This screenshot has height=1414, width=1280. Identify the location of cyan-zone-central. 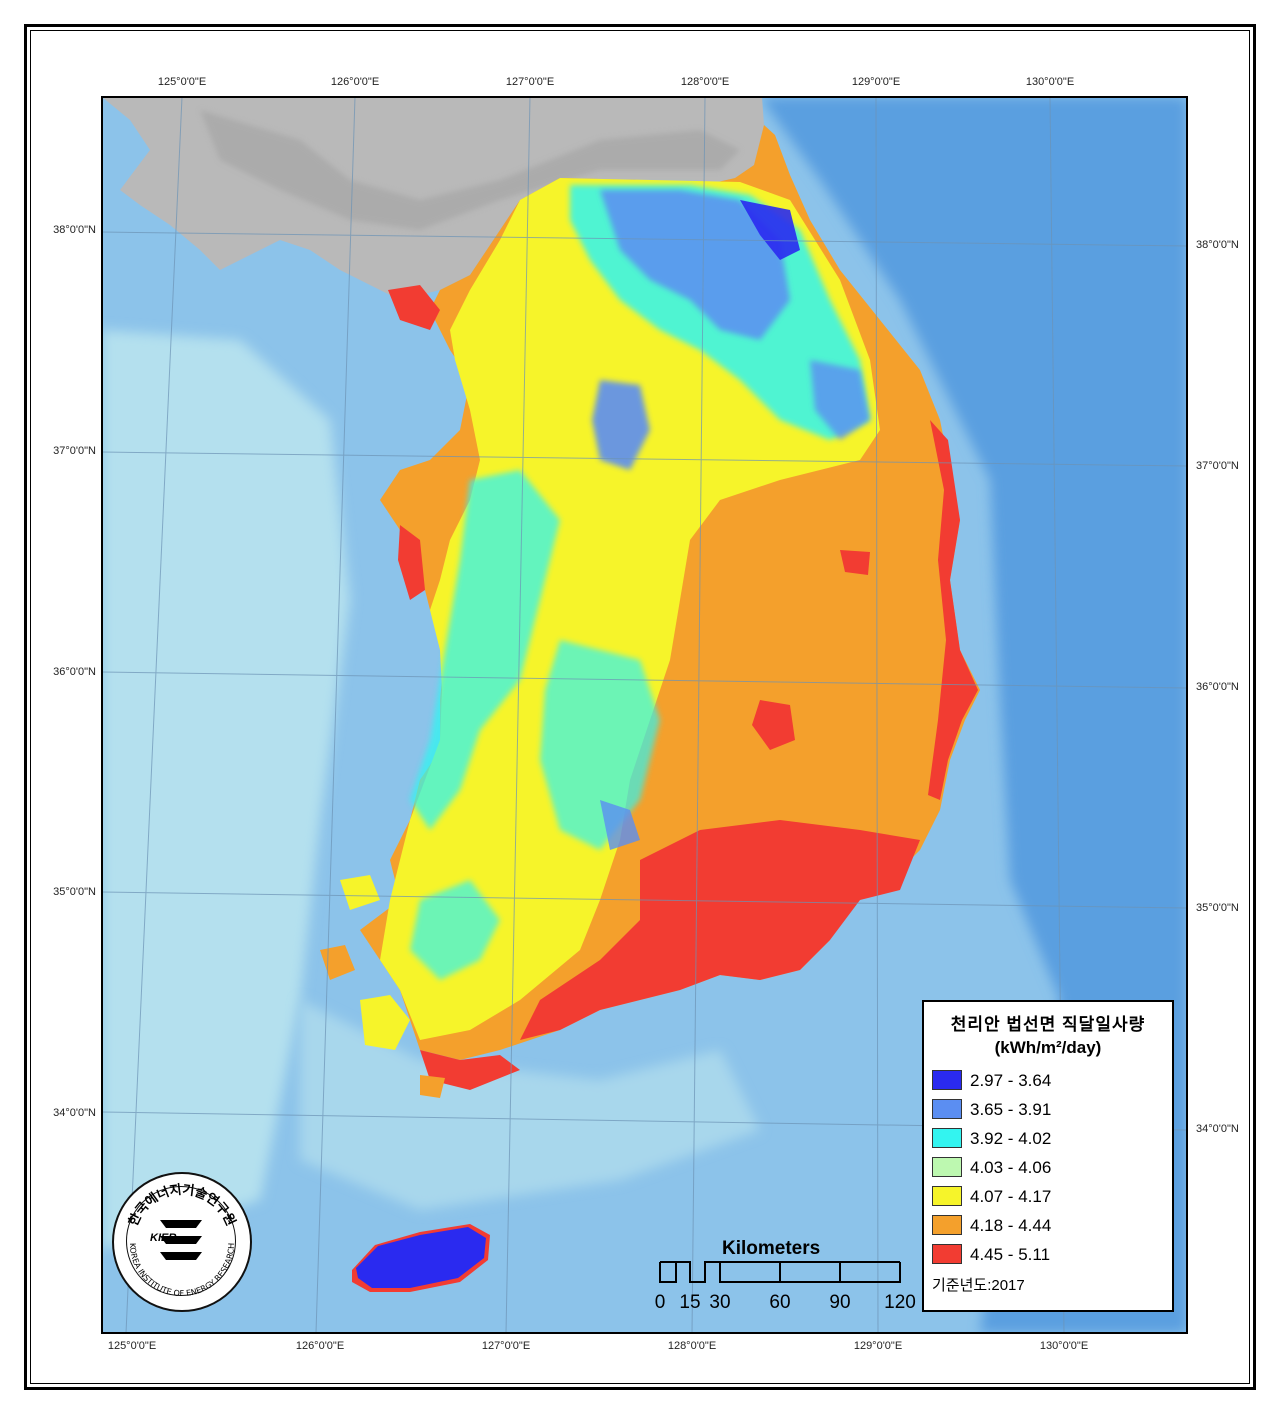
(600, 745).